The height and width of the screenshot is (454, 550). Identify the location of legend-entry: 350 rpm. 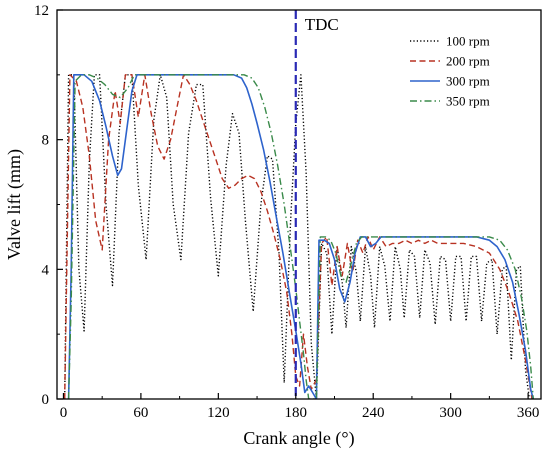
(450, 101).